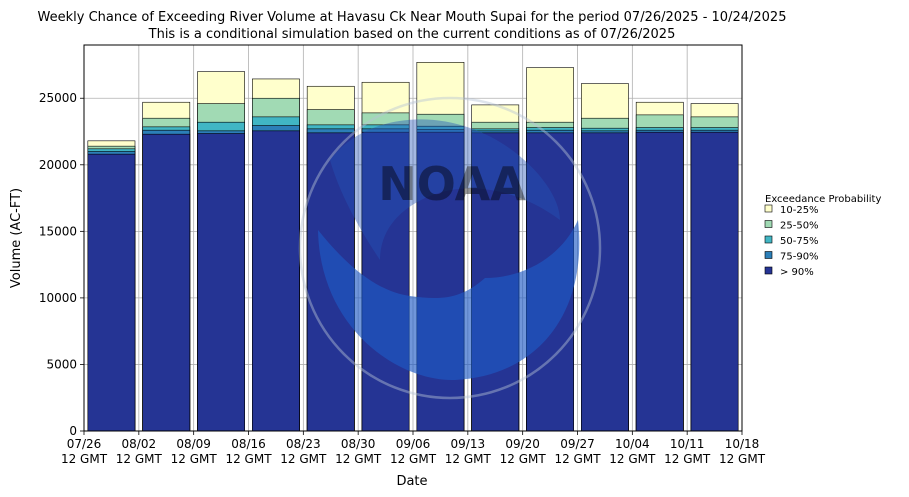 This screenshot has height=497, width=909. I want to click on y-tick-label: 20000, so click(58, 165).